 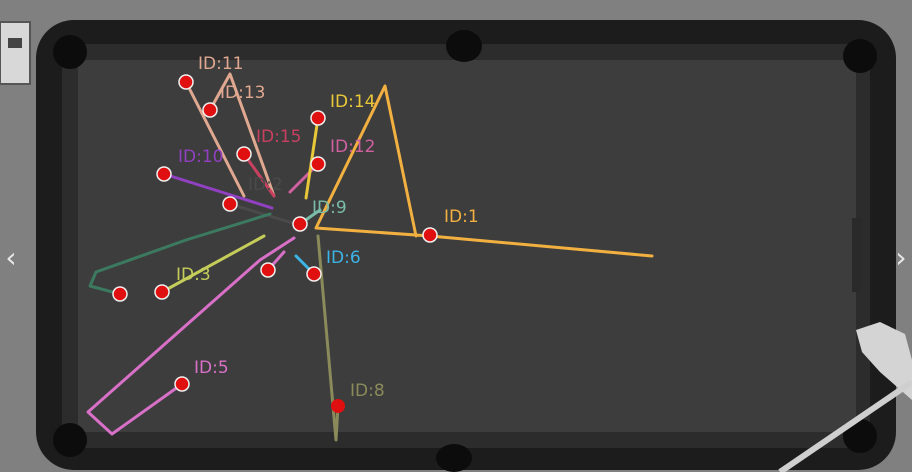 I want to click on label-id-5: ID:5, so click(x=211, y=368).